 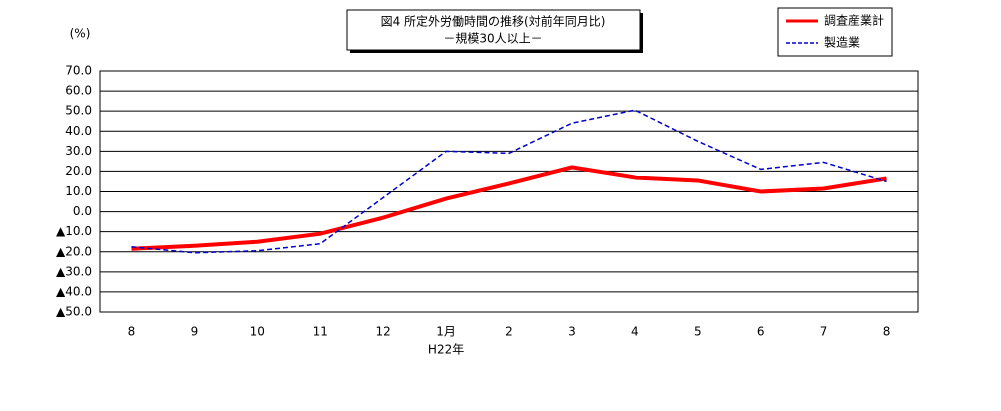 I want to click on y-axis-label: (%), so click(x=80, y=34).